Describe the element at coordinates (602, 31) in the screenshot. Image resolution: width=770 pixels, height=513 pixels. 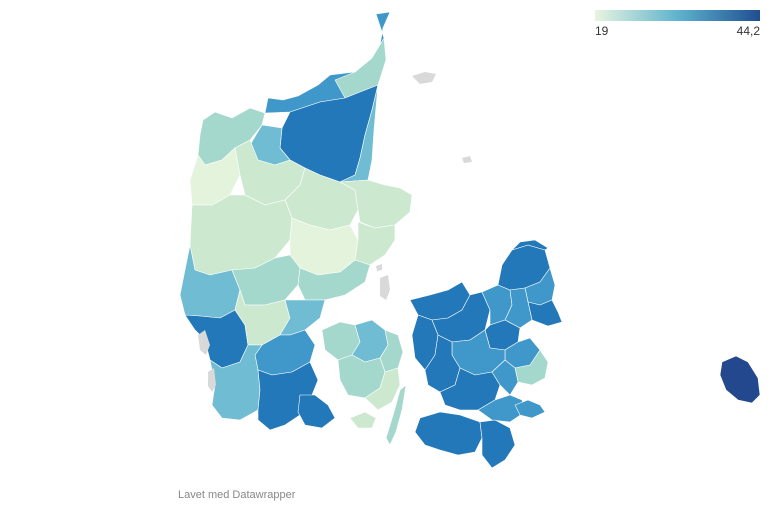
I see `legend-min-label: 19` at that location.